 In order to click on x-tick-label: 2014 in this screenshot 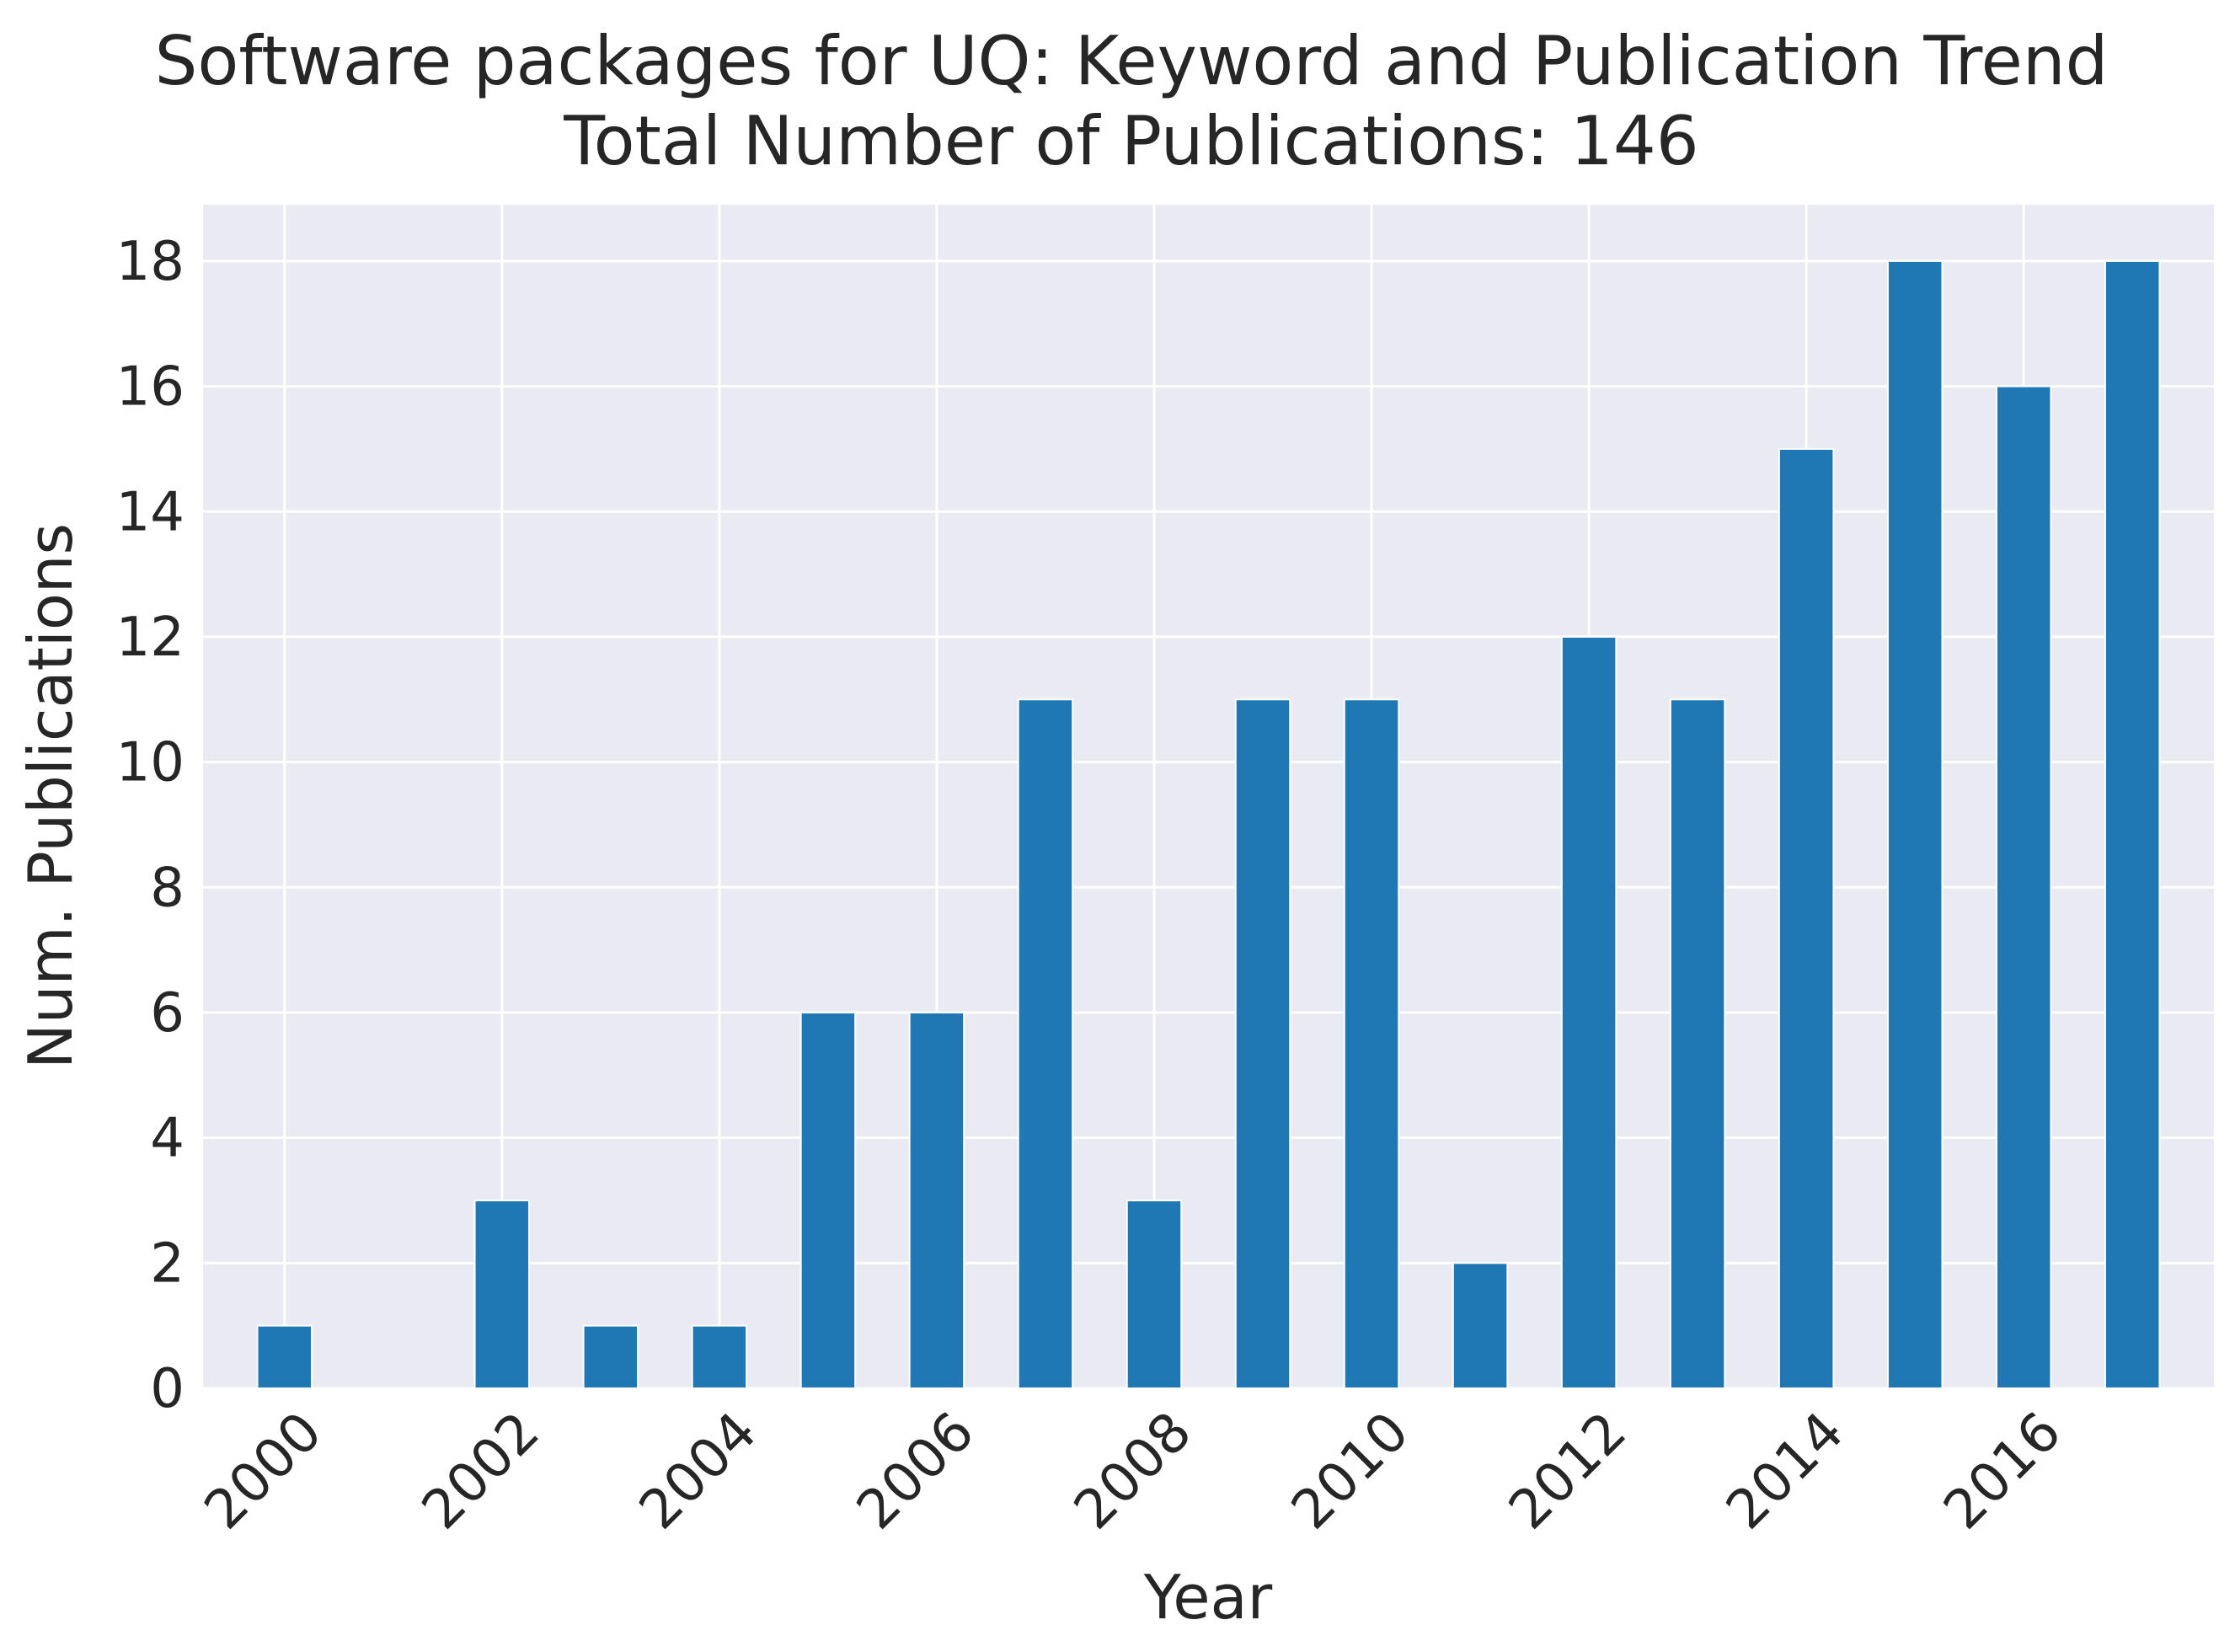, I will do `click(1785, 1471)`.